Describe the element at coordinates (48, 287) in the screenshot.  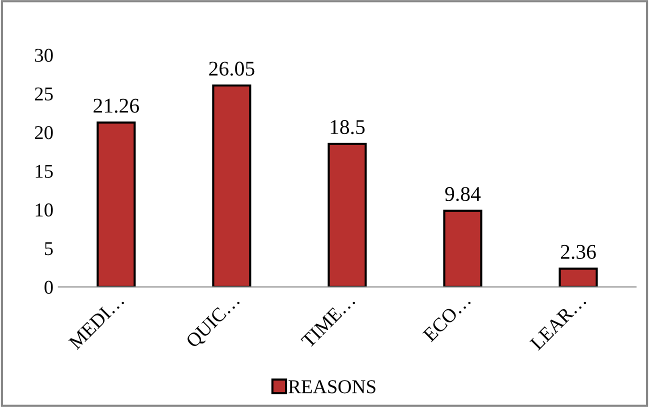
I see `y-tick-label: 0` at that location.